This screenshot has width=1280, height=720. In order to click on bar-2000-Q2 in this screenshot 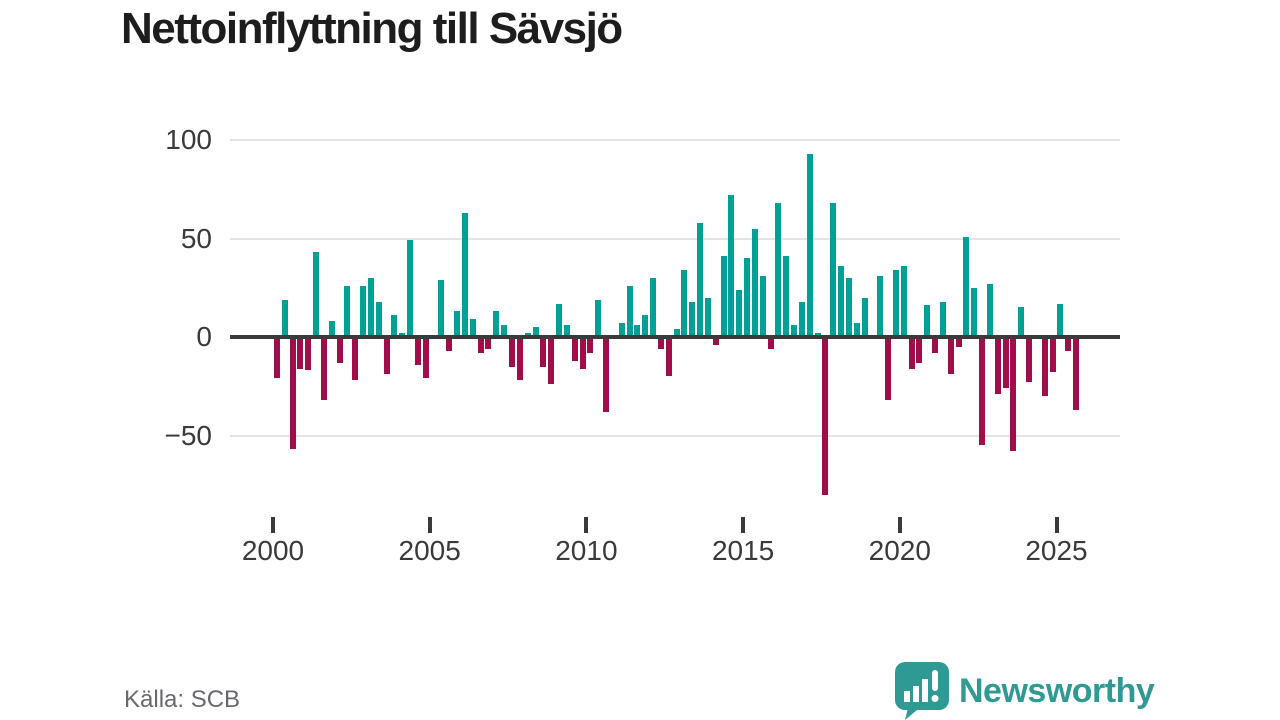, I will do `click(284, 318)`.